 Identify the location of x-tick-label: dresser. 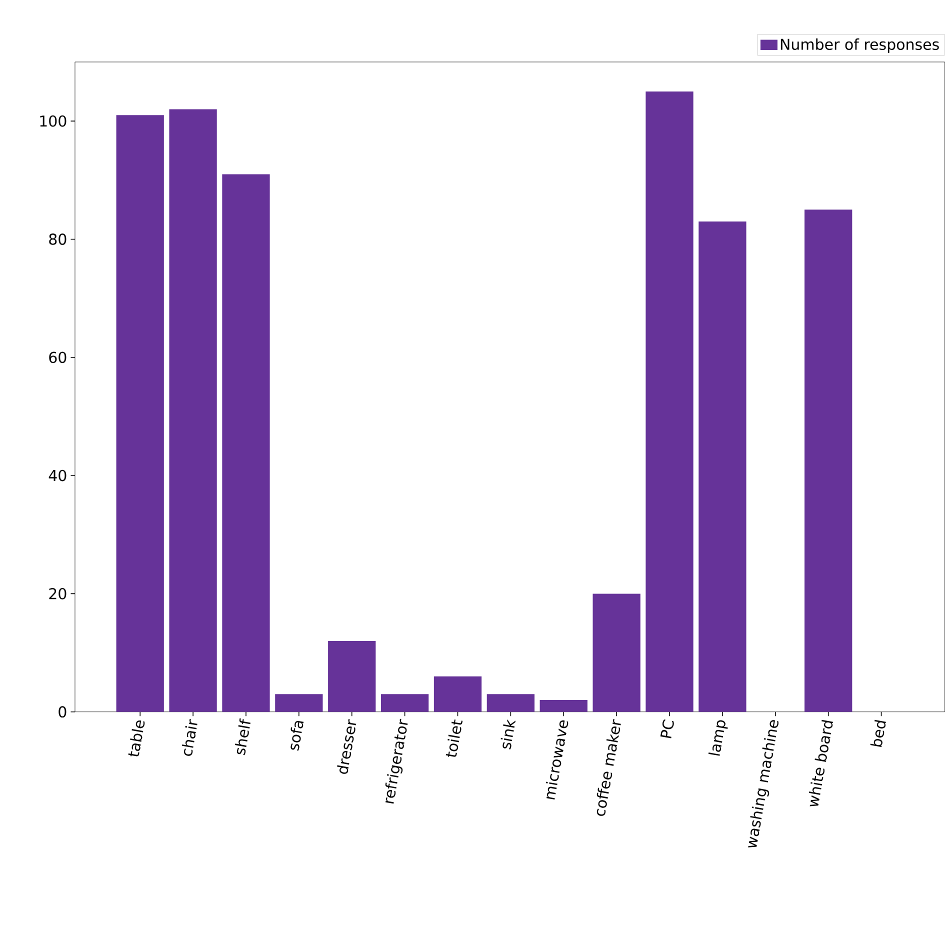
(346, 746).